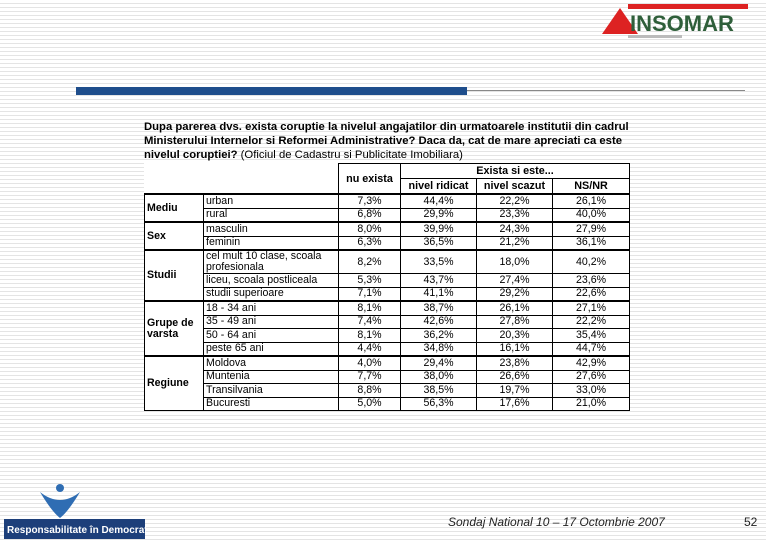 The width and height of the screenshot is (766, 540). What do you see at coordinates (438, 321) in the screenshot?
I see `value-cell: 42,6%` at bounding box center [438, 321].